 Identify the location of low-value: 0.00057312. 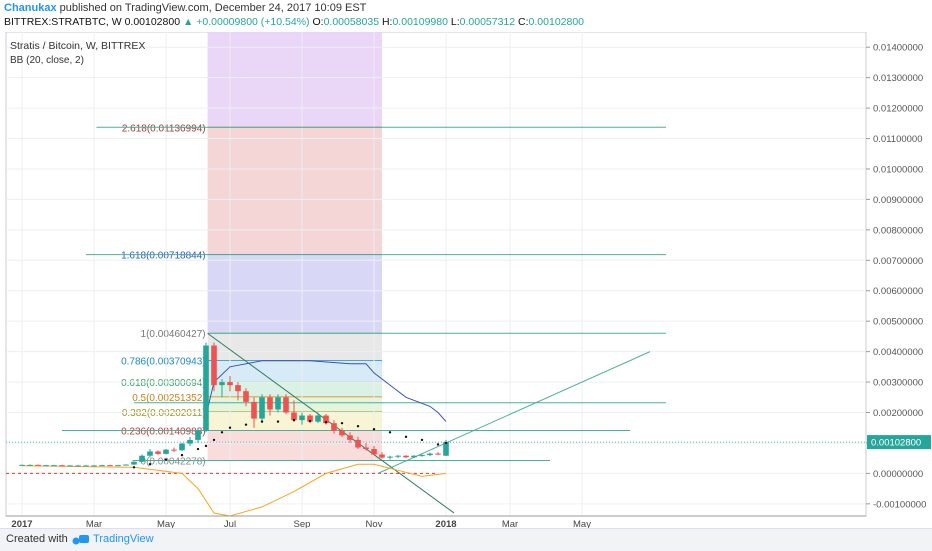
(487, 22).